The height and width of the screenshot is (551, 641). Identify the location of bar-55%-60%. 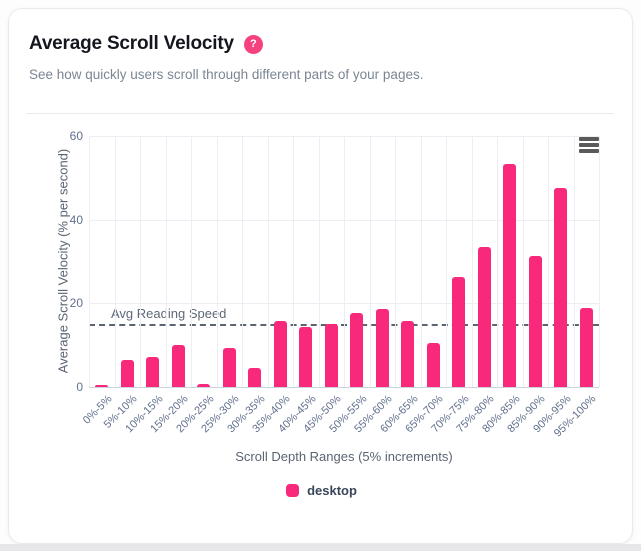
(382, 348).